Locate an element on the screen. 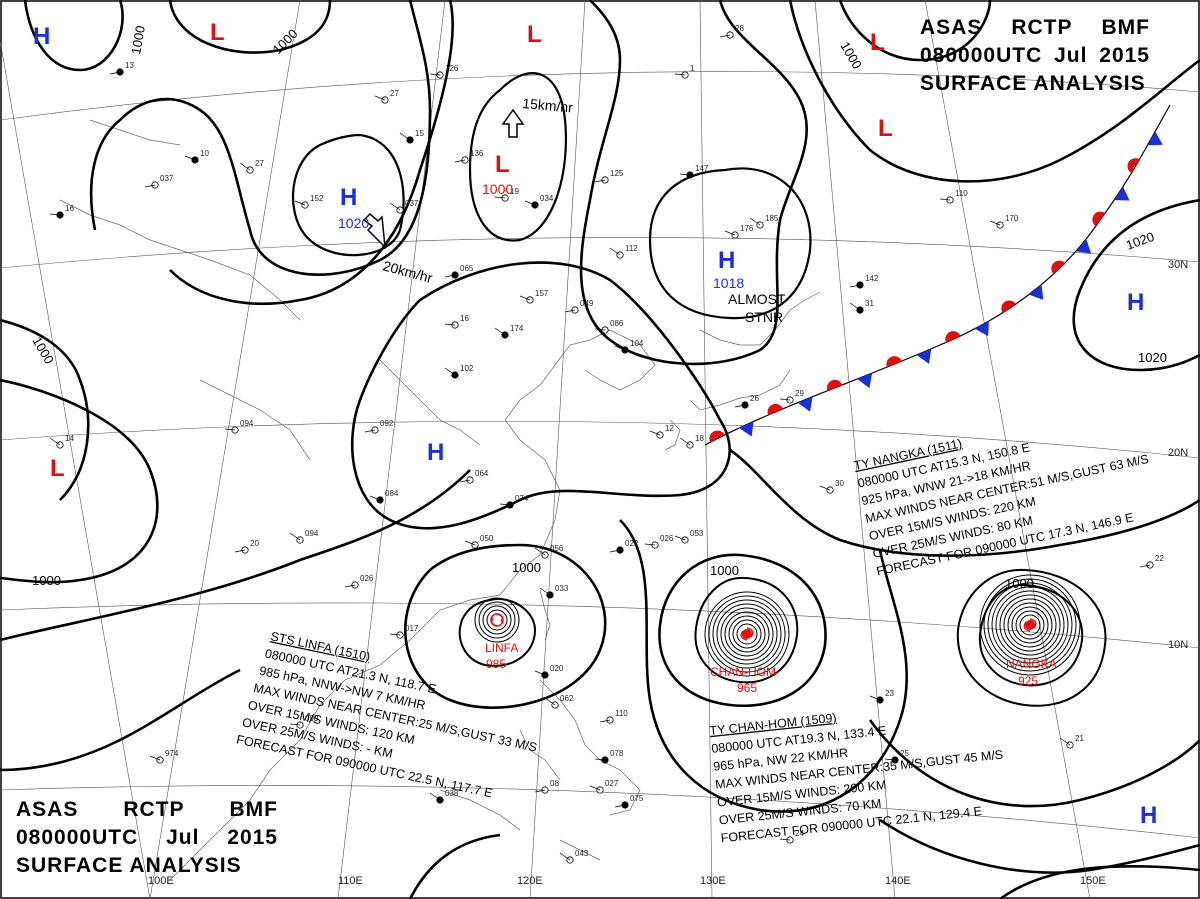  station-value: 16 is located at coordinates (69, 208).